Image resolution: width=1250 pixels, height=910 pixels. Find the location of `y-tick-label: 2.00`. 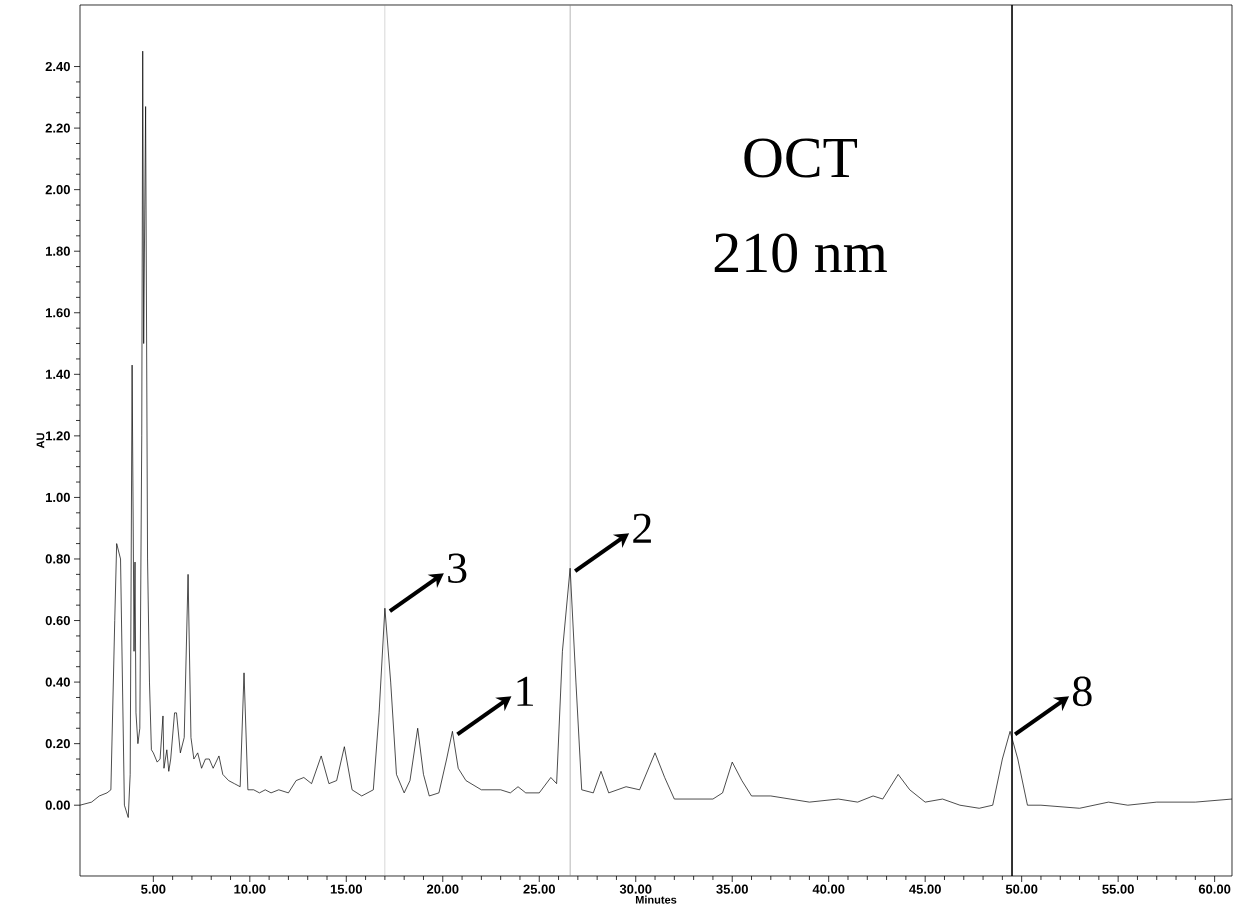

y-tick-label: 2.00 is located at coordinates (57, 190).